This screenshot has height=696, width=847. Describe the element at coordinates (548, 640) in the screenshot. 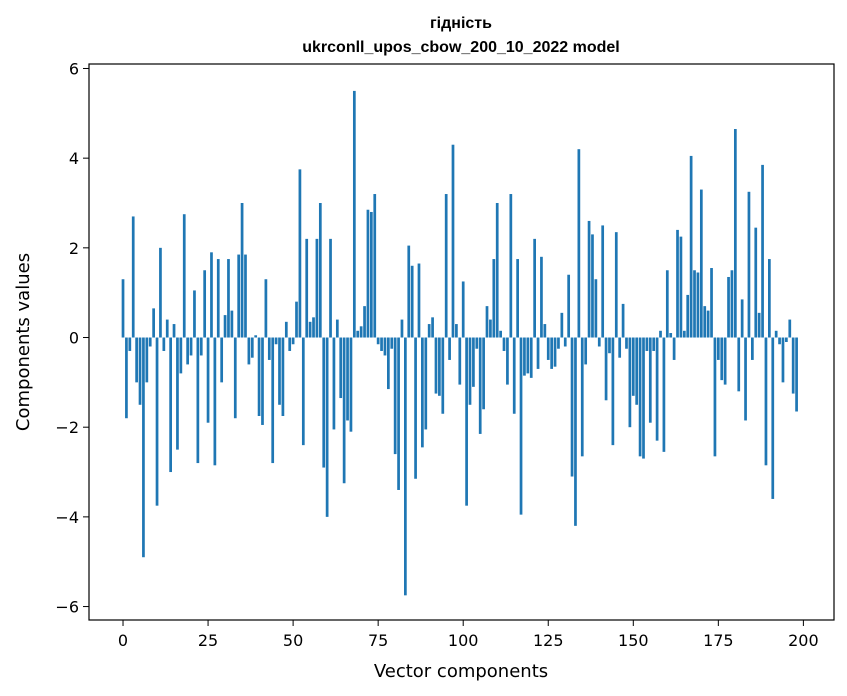

I see `x-tick-label: 125` at that location.